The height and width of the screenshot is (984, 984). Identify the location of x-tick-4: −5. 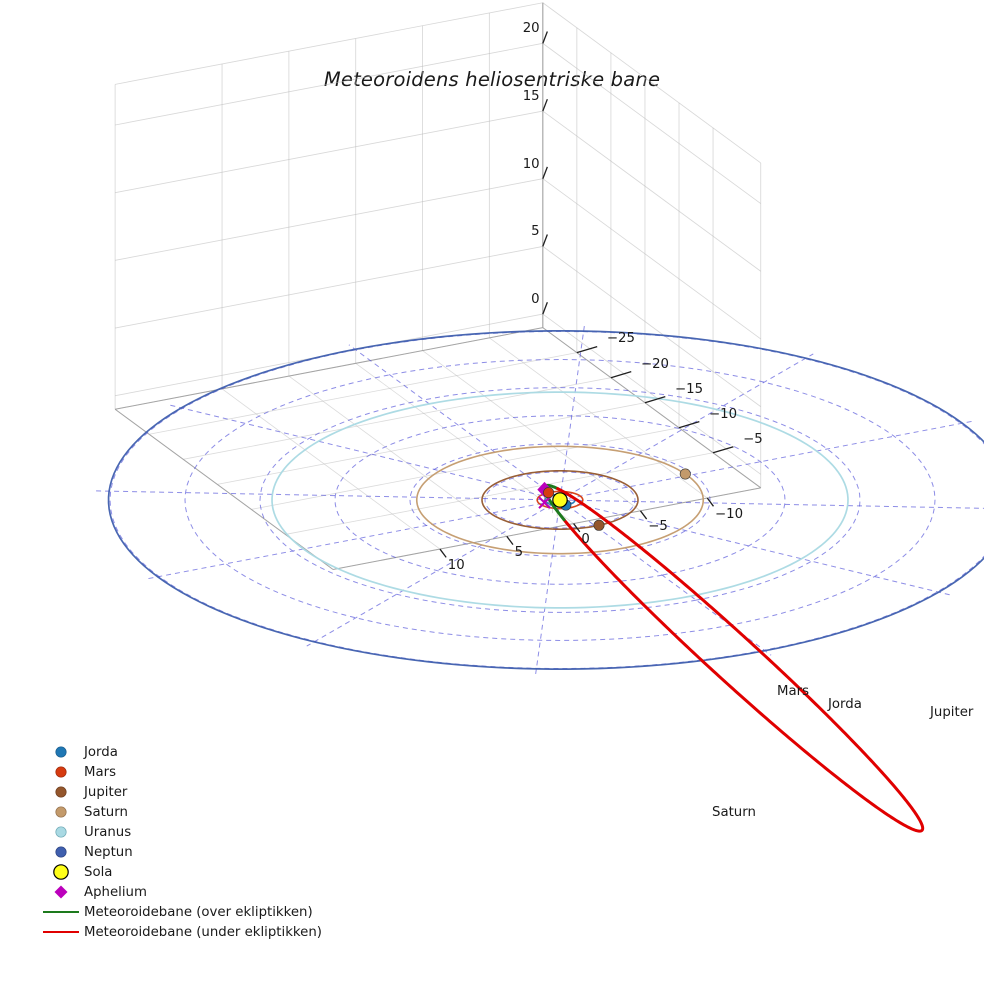
(753, 439).